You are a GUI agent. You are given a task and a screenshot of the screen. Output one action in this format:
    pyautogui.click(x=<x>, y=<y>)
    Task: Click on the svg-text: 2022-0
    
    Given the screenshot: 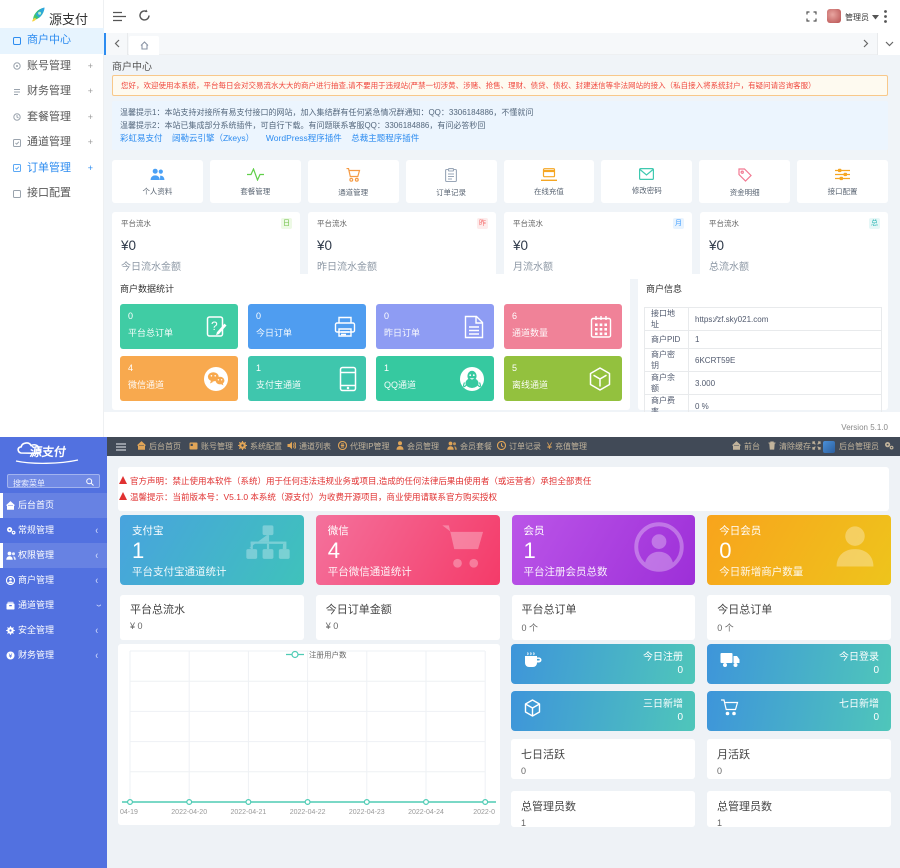 What is the action you would take?
    pyautogui.click(x=484, y=812)
    